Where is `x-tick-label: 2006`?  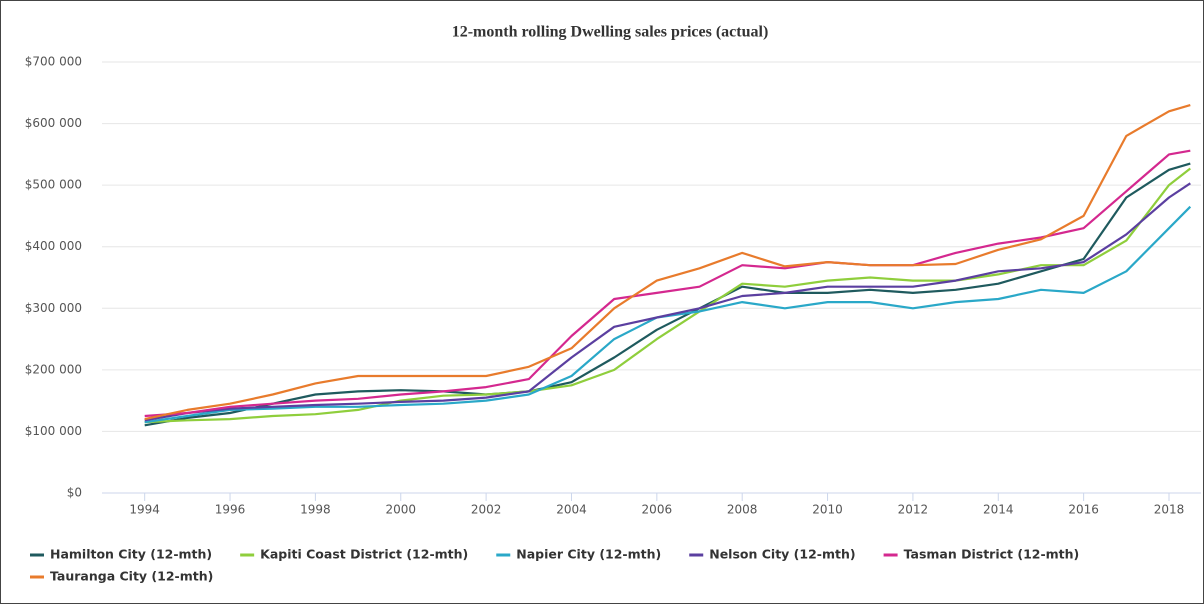
x-tick-label: 2006 is located at coordinates (657, 510).